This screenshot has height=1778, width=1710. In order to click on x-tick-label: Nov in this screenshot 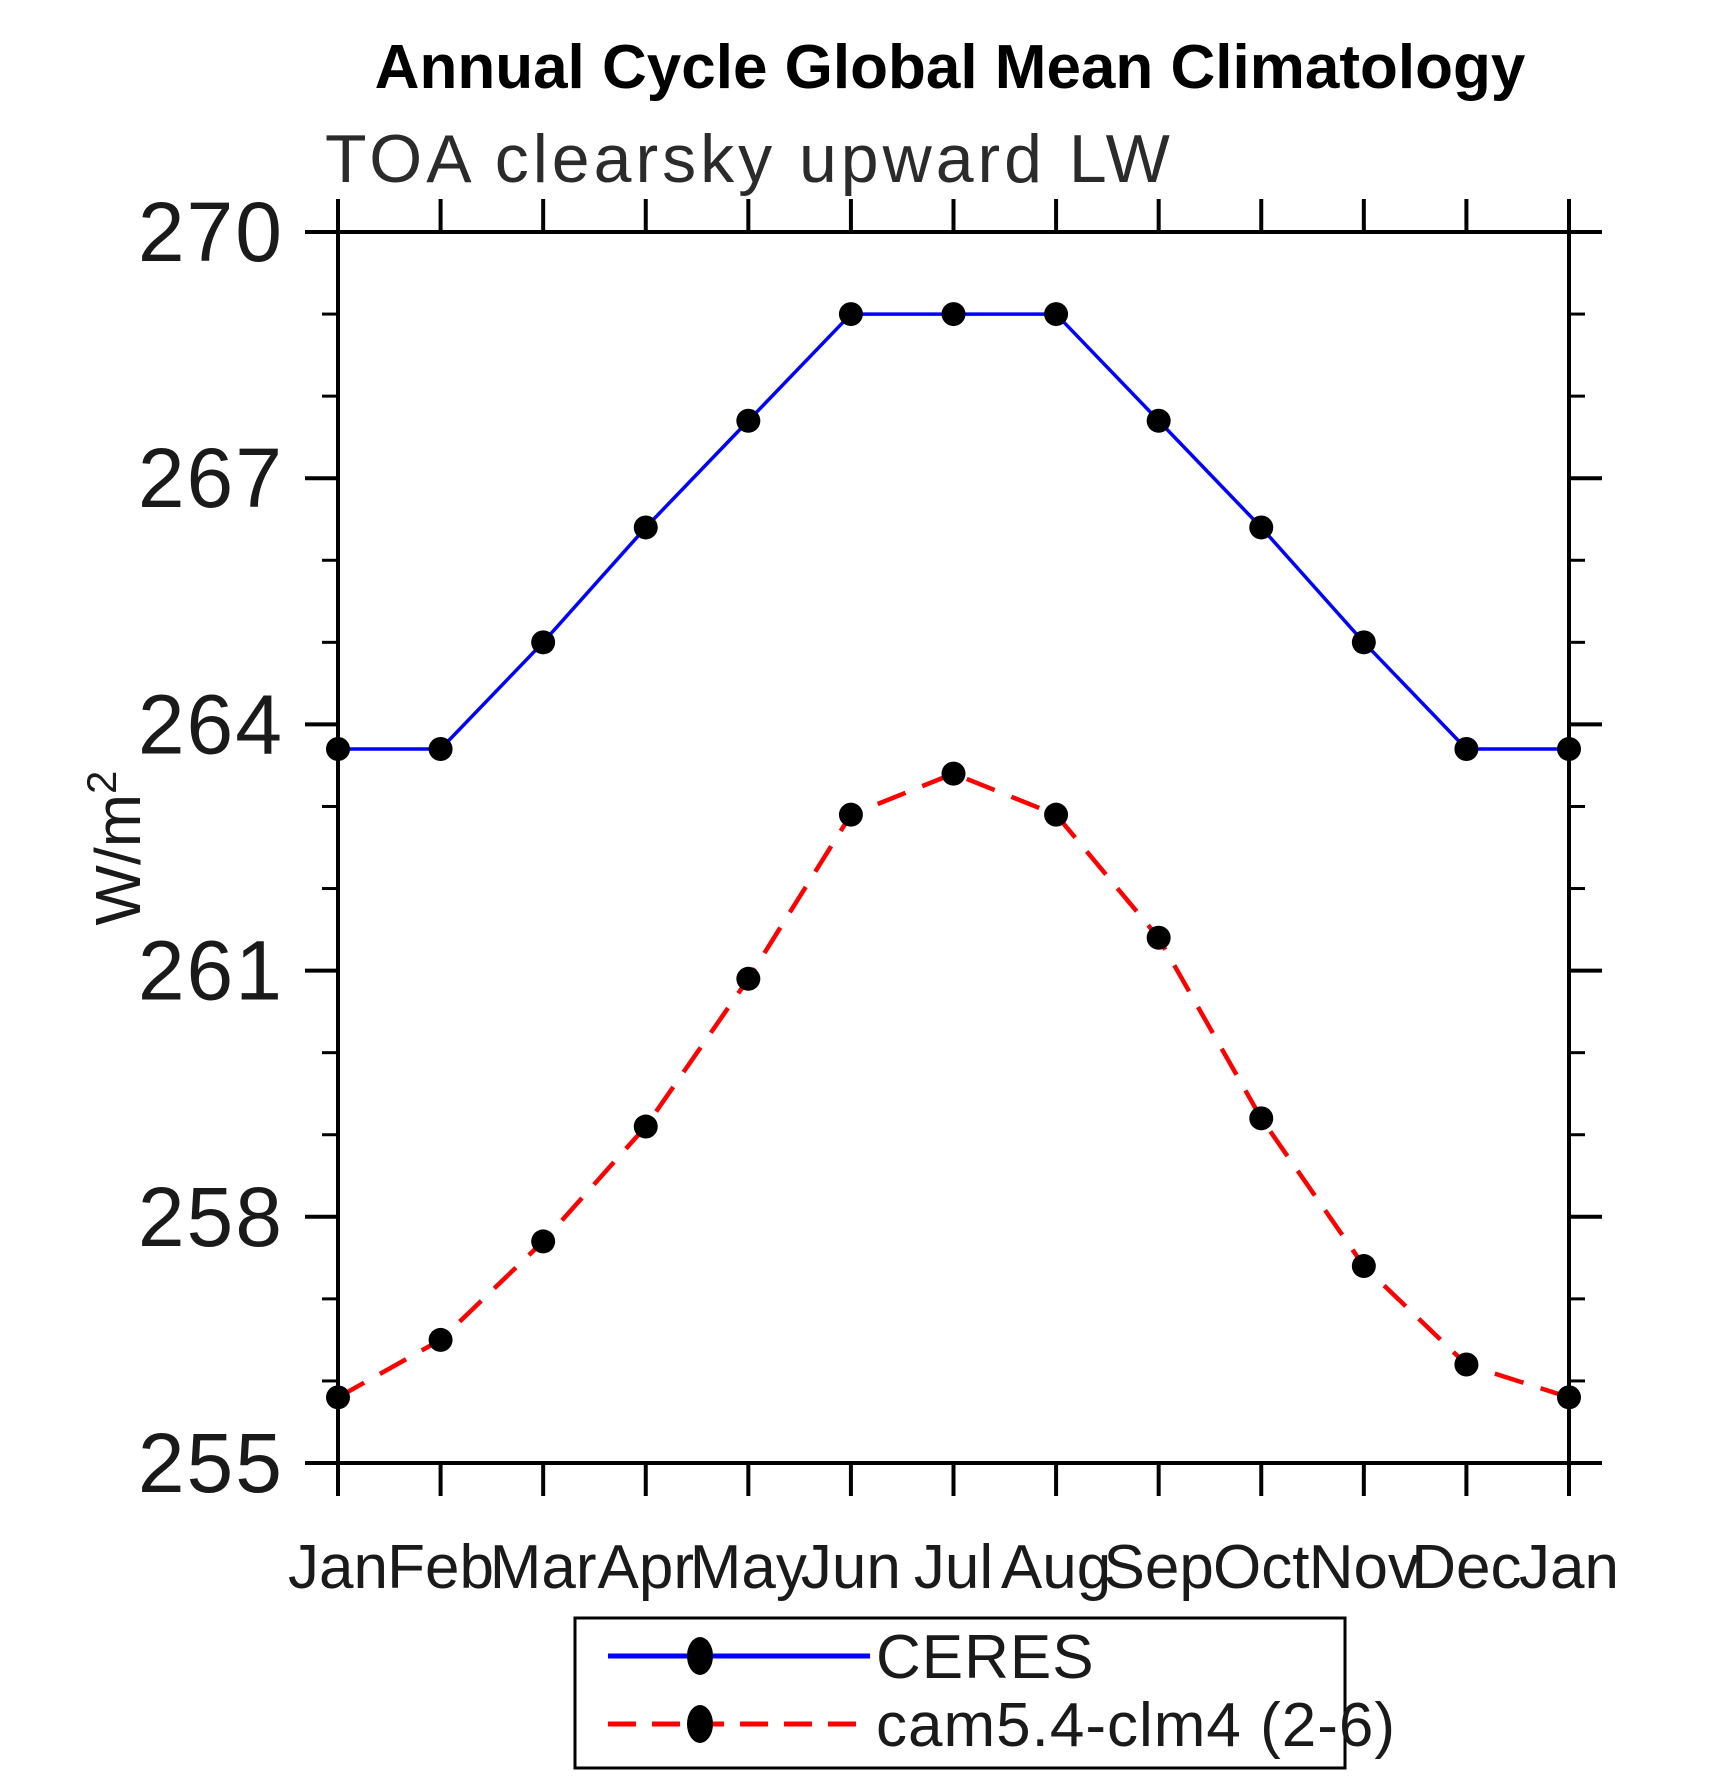, I will do `click(1364, 1567)`.